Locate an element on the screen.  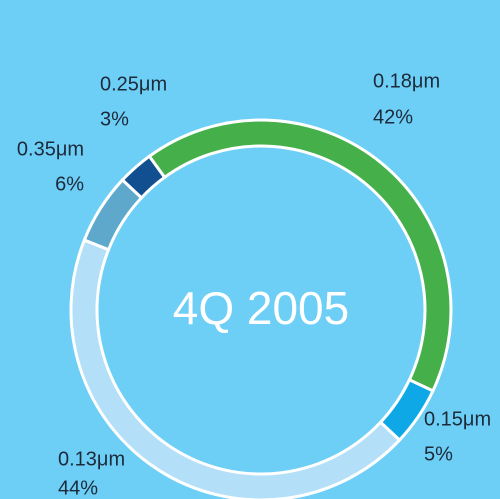
segment-value-label: 44% is located at coordinates (78, 488).